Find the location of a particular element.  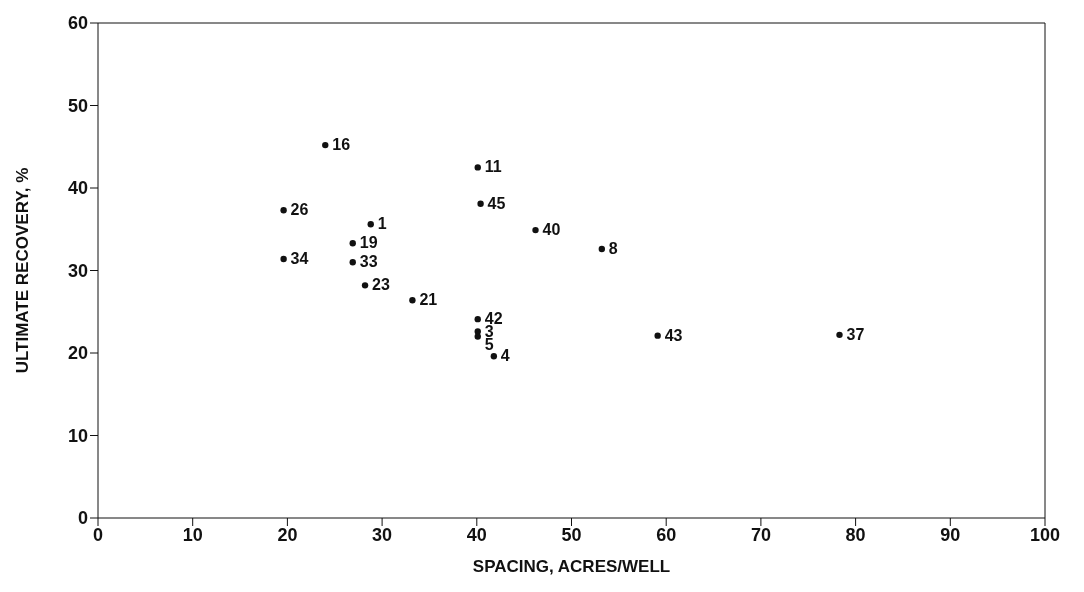

y-tick-label: 20 is located at coordinates (77, 353).